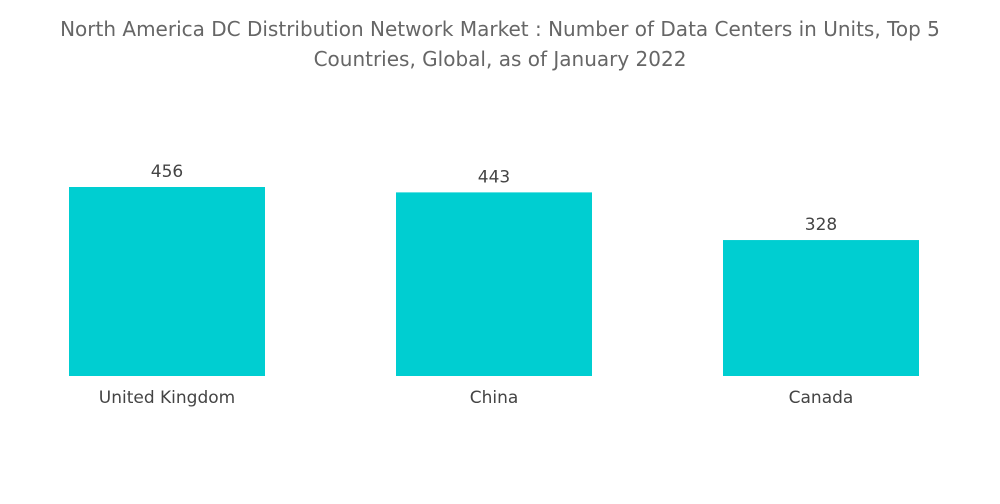 The width and height of the screenshot is (1000, 504). Describe the element at coordinates (821, 225) in the screenshot. I see `data-label-canada: 328` at that location.